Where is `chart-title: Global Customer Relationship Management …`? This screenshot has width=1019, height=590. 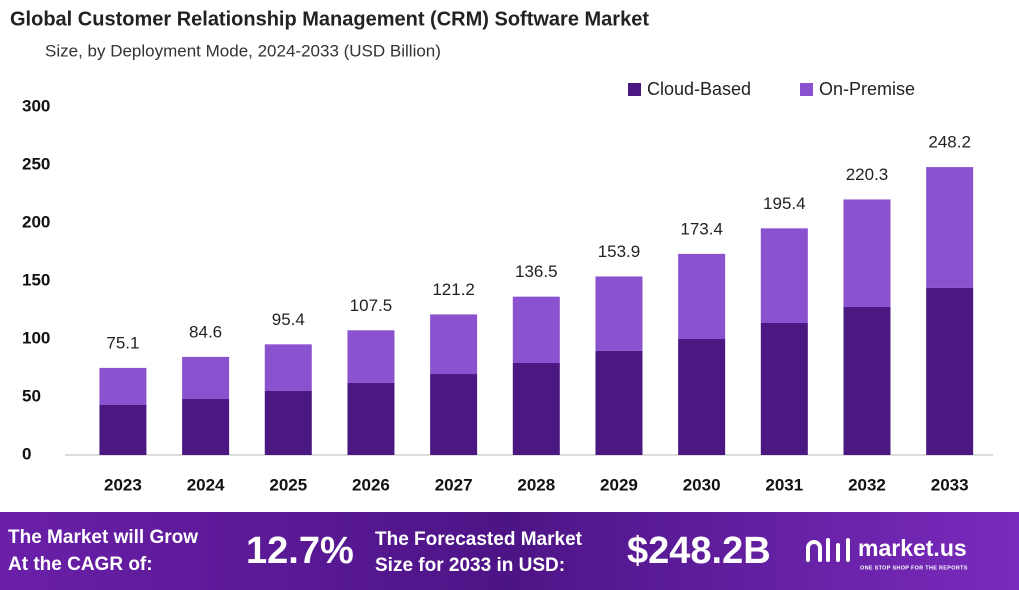 chart-title: Global Customer Relationship Management … is located at coordinates (329, 19).